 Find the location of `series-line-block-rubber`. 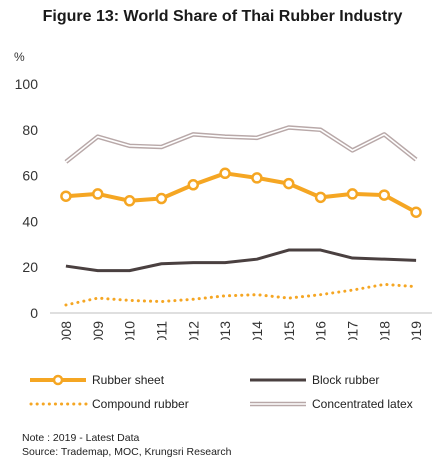

series-line-block-rubber is located at coordinates (241, 260).